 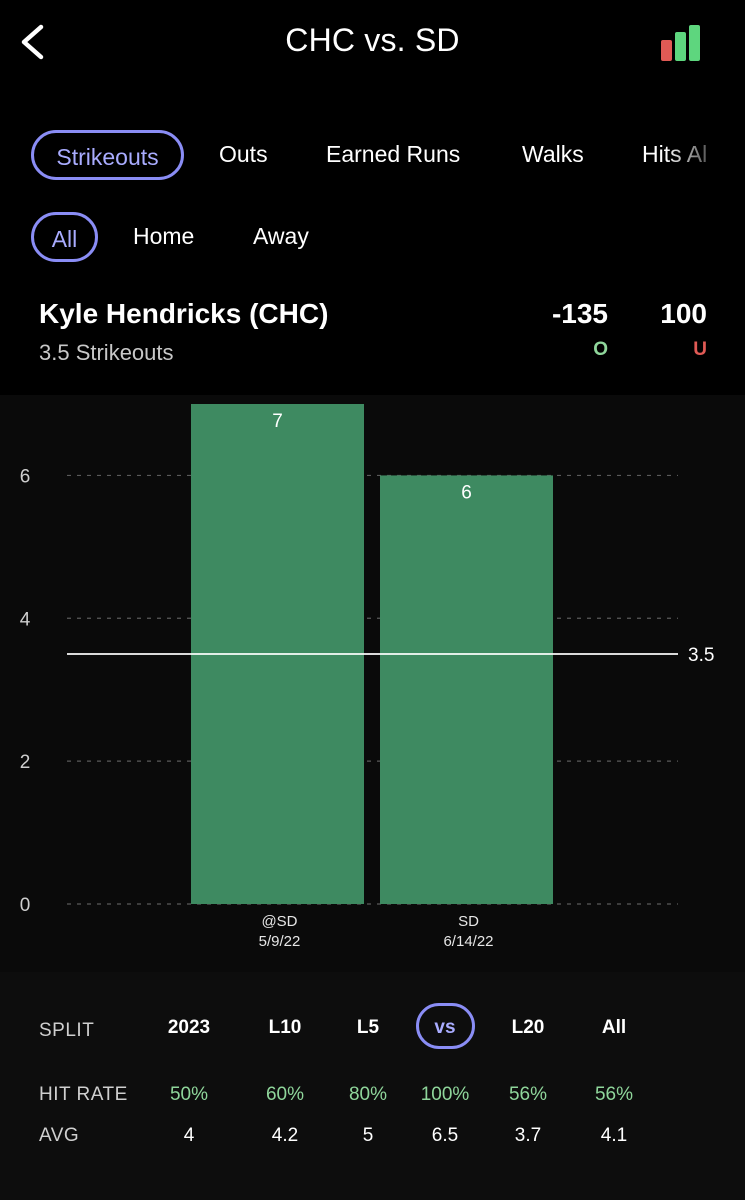 What do you see at coordinates (64, 237) in the screenshot?
I see `filter-all: All` at bounding box center [64, 237].